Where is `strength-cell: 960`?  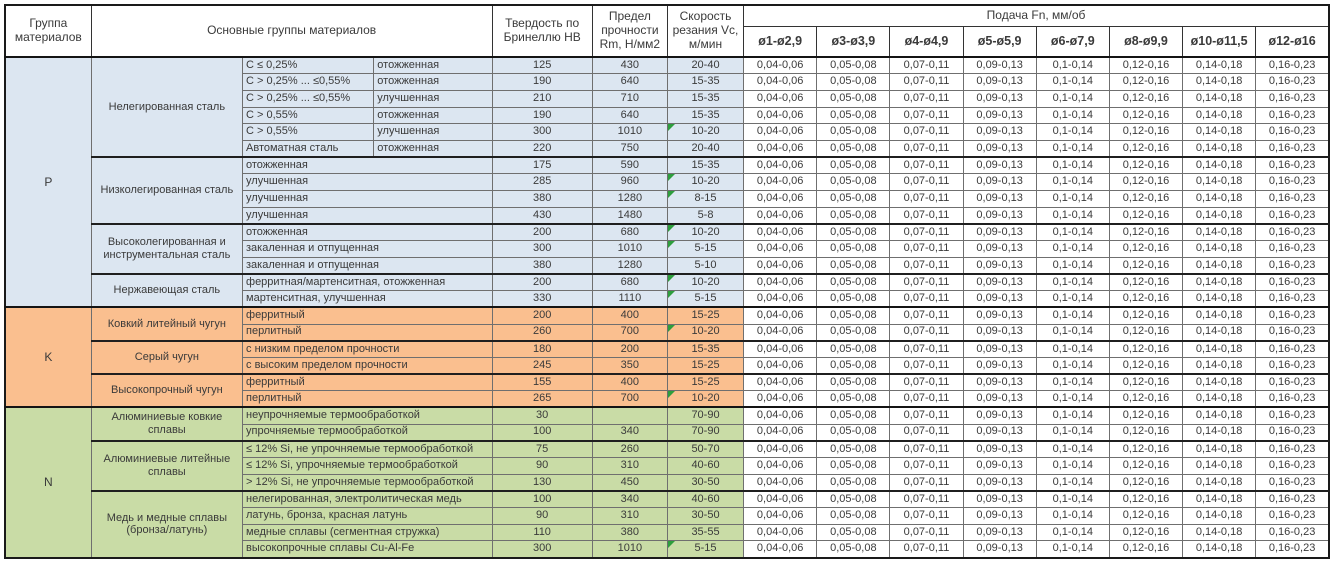 strength-cell: 960 is located at coordinates (629, 182).